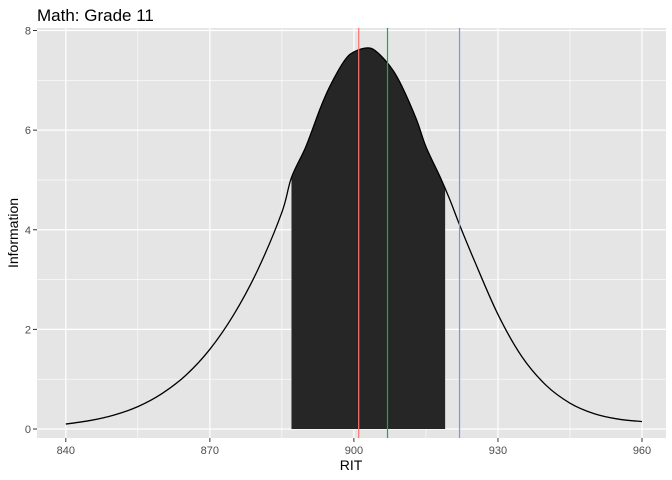 The width and height of the screenshot is (672, 480). Describe the element at coordinates (28, 131) in the screenshot. I see `y-tick-label: 6` at that location.